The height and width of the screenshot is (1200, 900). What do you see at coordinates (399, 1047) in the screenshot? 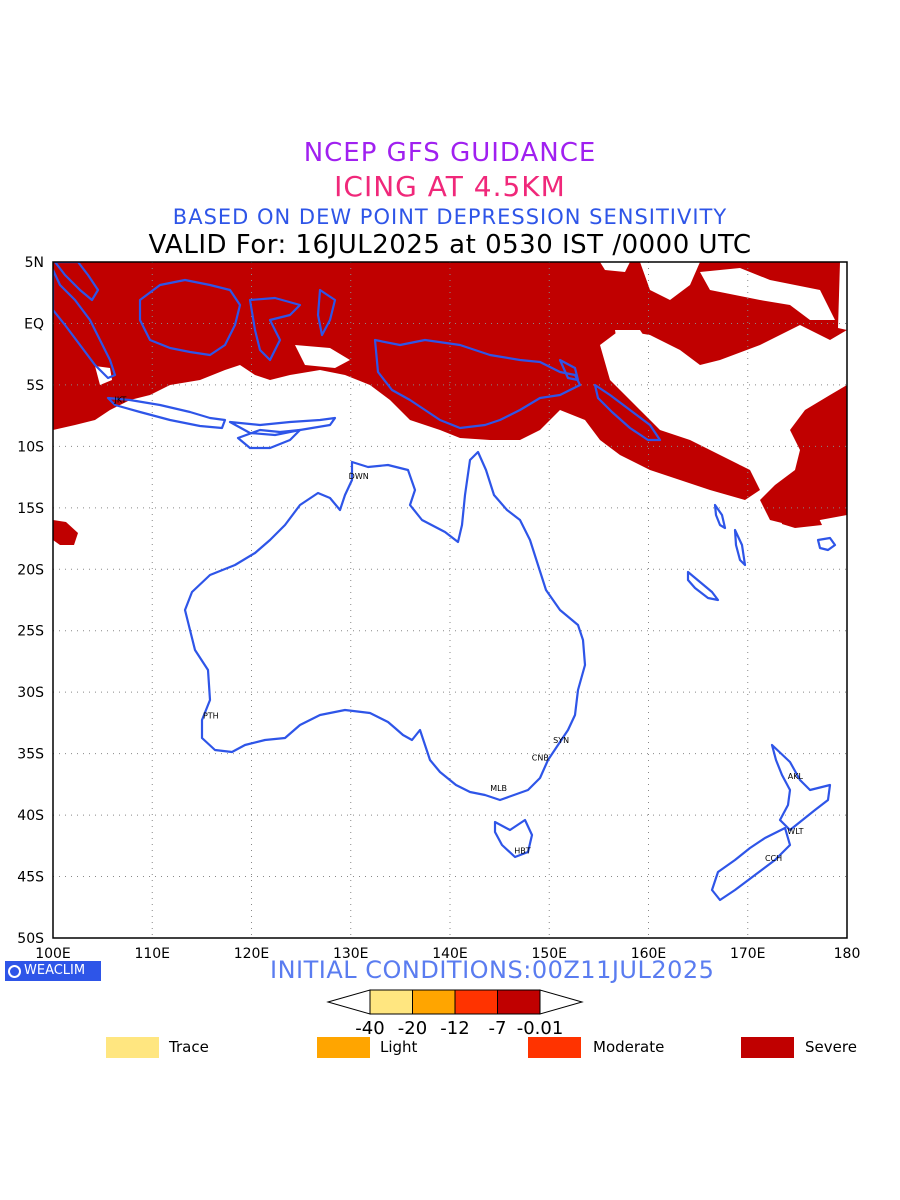
I see `legend-label-light: Light` at bounding box center [399, 1047].